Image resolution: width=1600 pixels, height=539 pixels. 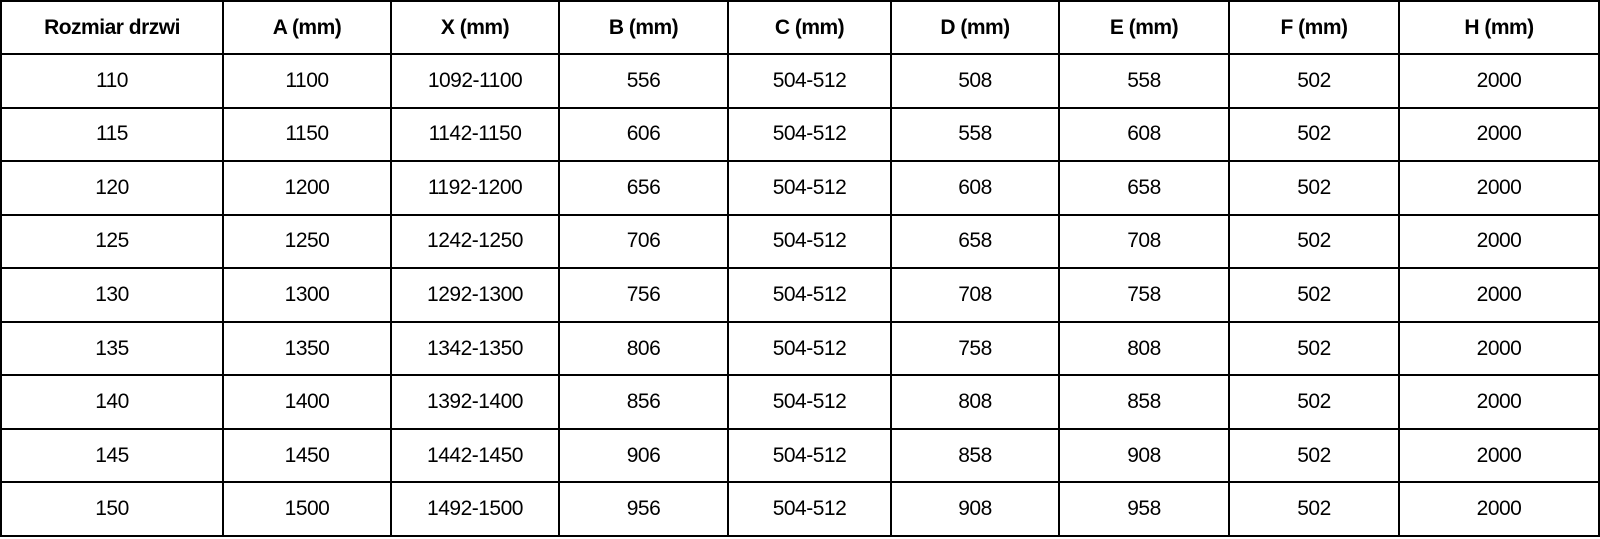 I want to click on cell: 130, so click(x=112, y=295).